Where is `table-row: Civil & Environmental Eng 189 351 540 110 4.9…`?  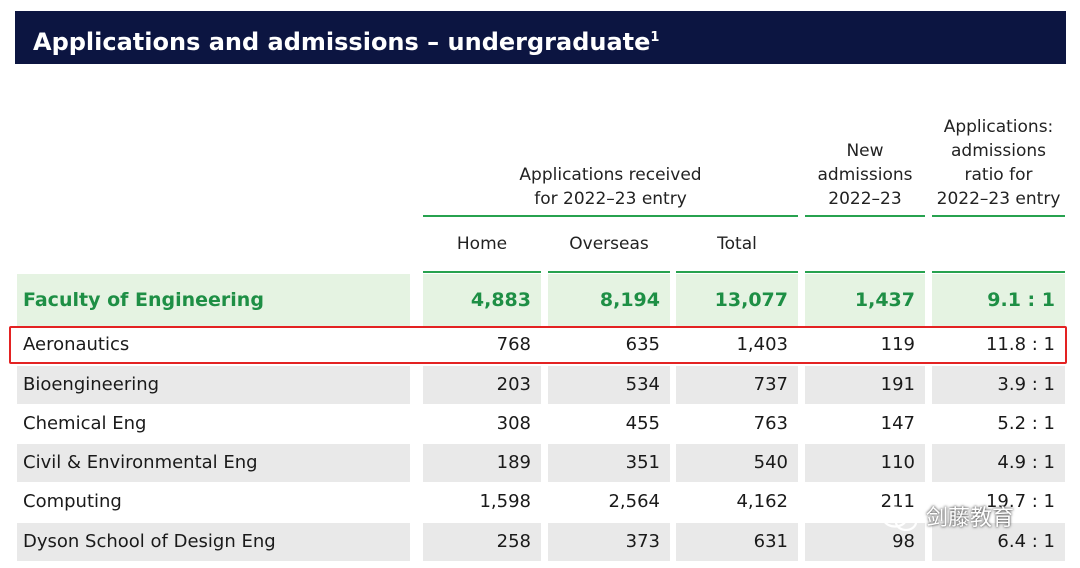
table-row: Civil & Environmental Eng 189 351 540 110 4.9… is located at coordinates (541, 463).